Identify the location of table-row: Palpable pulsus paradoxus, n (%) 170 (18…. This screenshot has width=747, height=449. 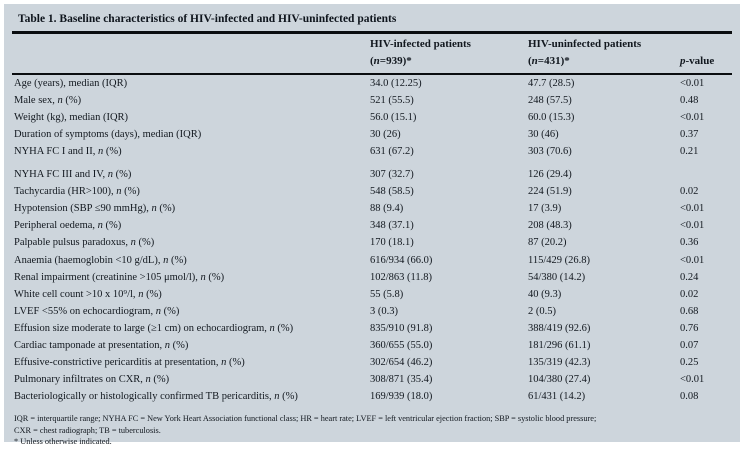
(372, 242).